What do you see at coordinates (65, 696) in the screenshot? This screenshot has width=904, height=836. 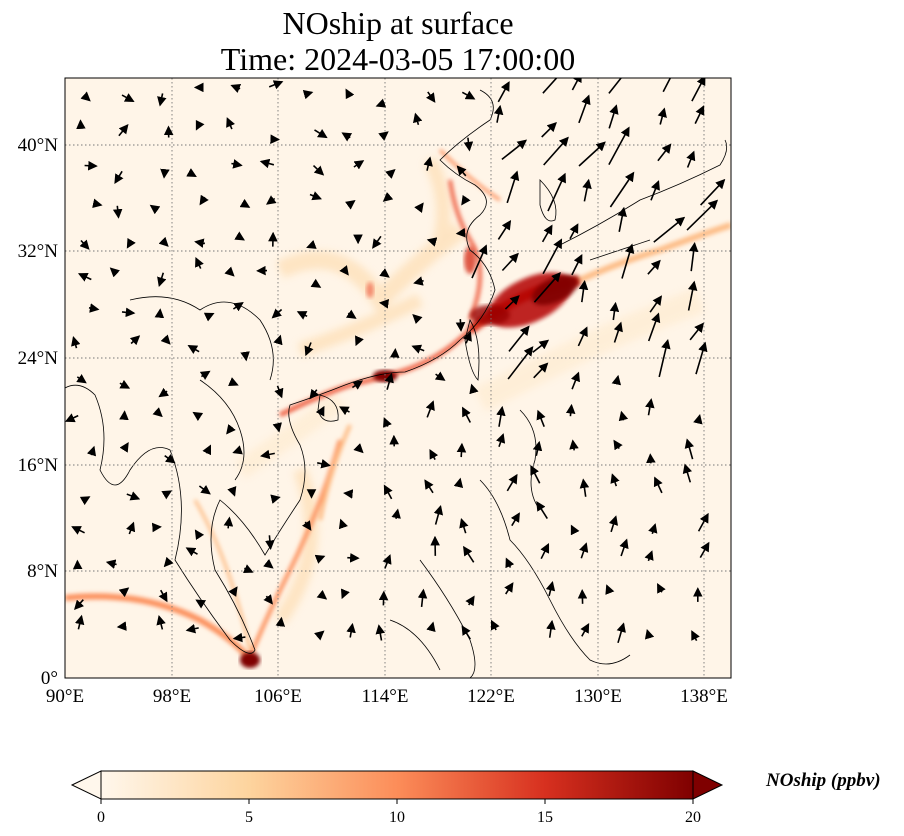 I see `lon-tick: 90°E` at bounding box center [65, 696].